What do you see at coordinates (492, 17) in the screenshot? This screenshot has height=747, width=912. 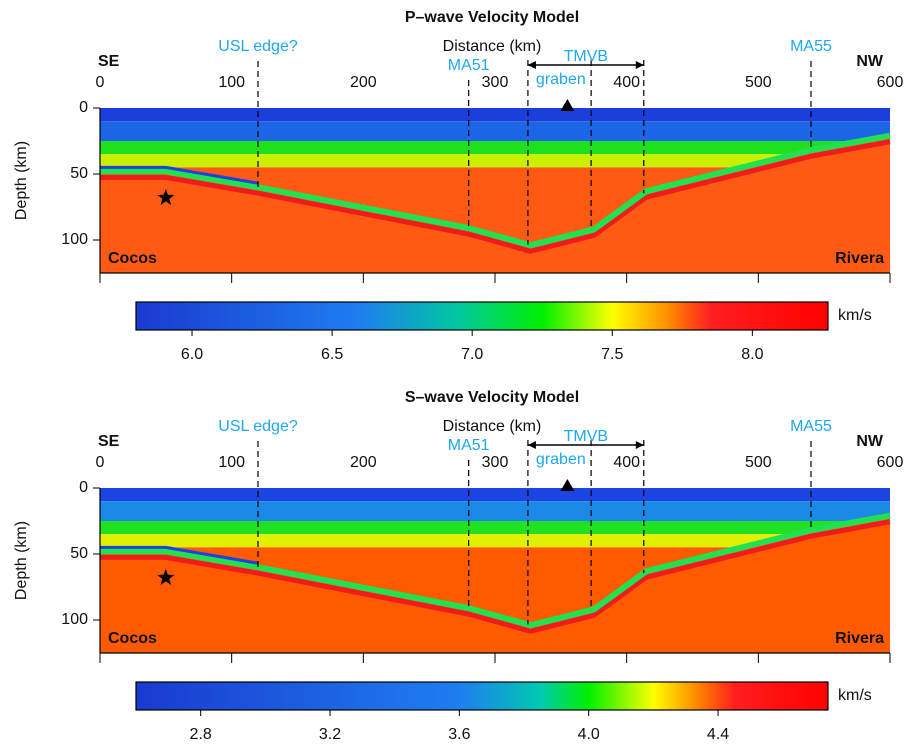 I see `chart-title: P–wave Velocity Model` at bounding box center [492, 17].